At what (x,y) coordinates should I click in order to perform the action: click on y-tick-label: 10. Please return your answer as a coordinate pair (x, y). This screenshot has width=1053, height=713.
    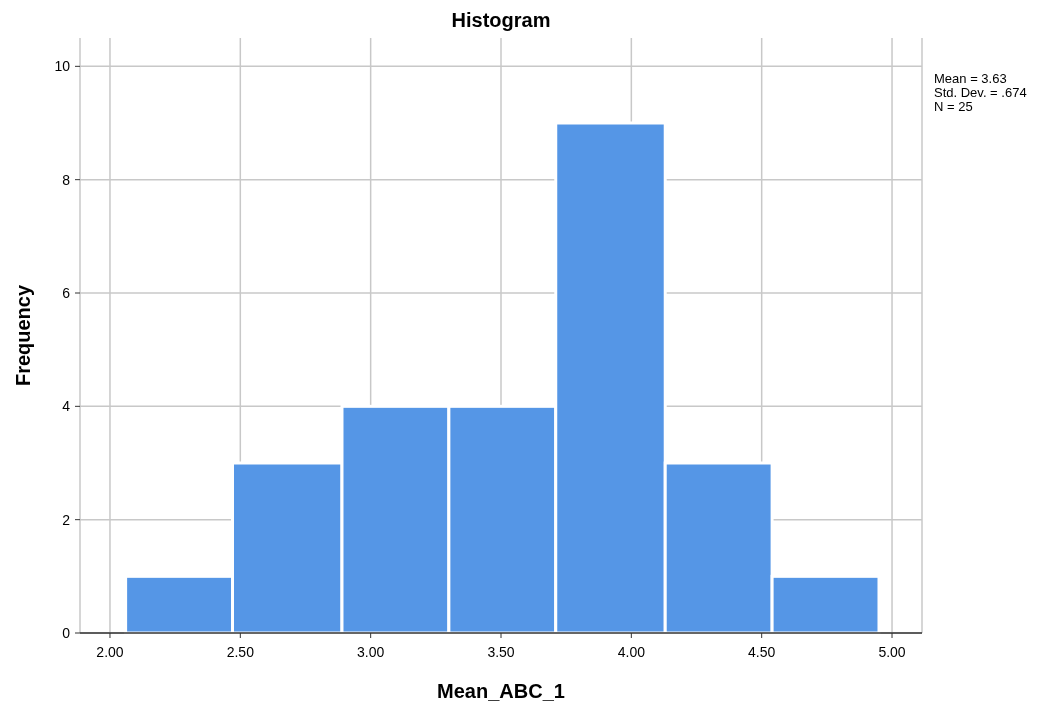
    Looking at the image, I should click on (62, 66).